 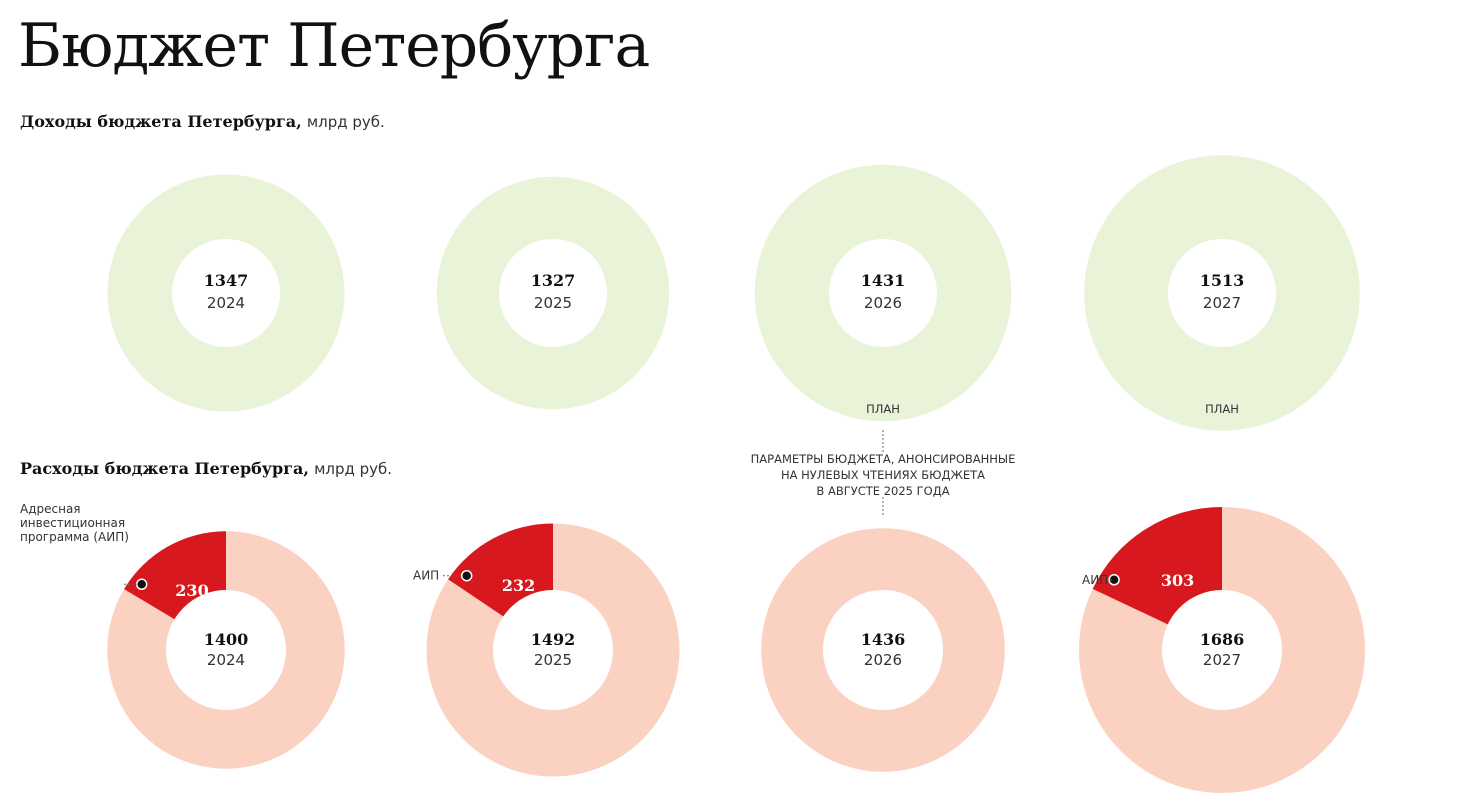 I want to click on expense-year-2024: 2024, so click(x=226, y=660).